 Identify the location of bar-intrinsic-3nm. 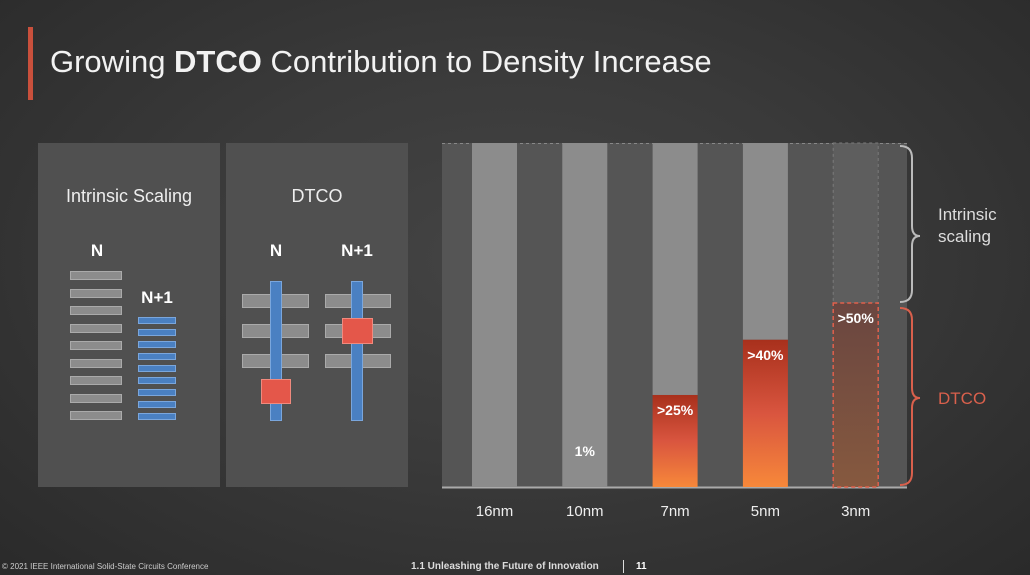
(855, 223).